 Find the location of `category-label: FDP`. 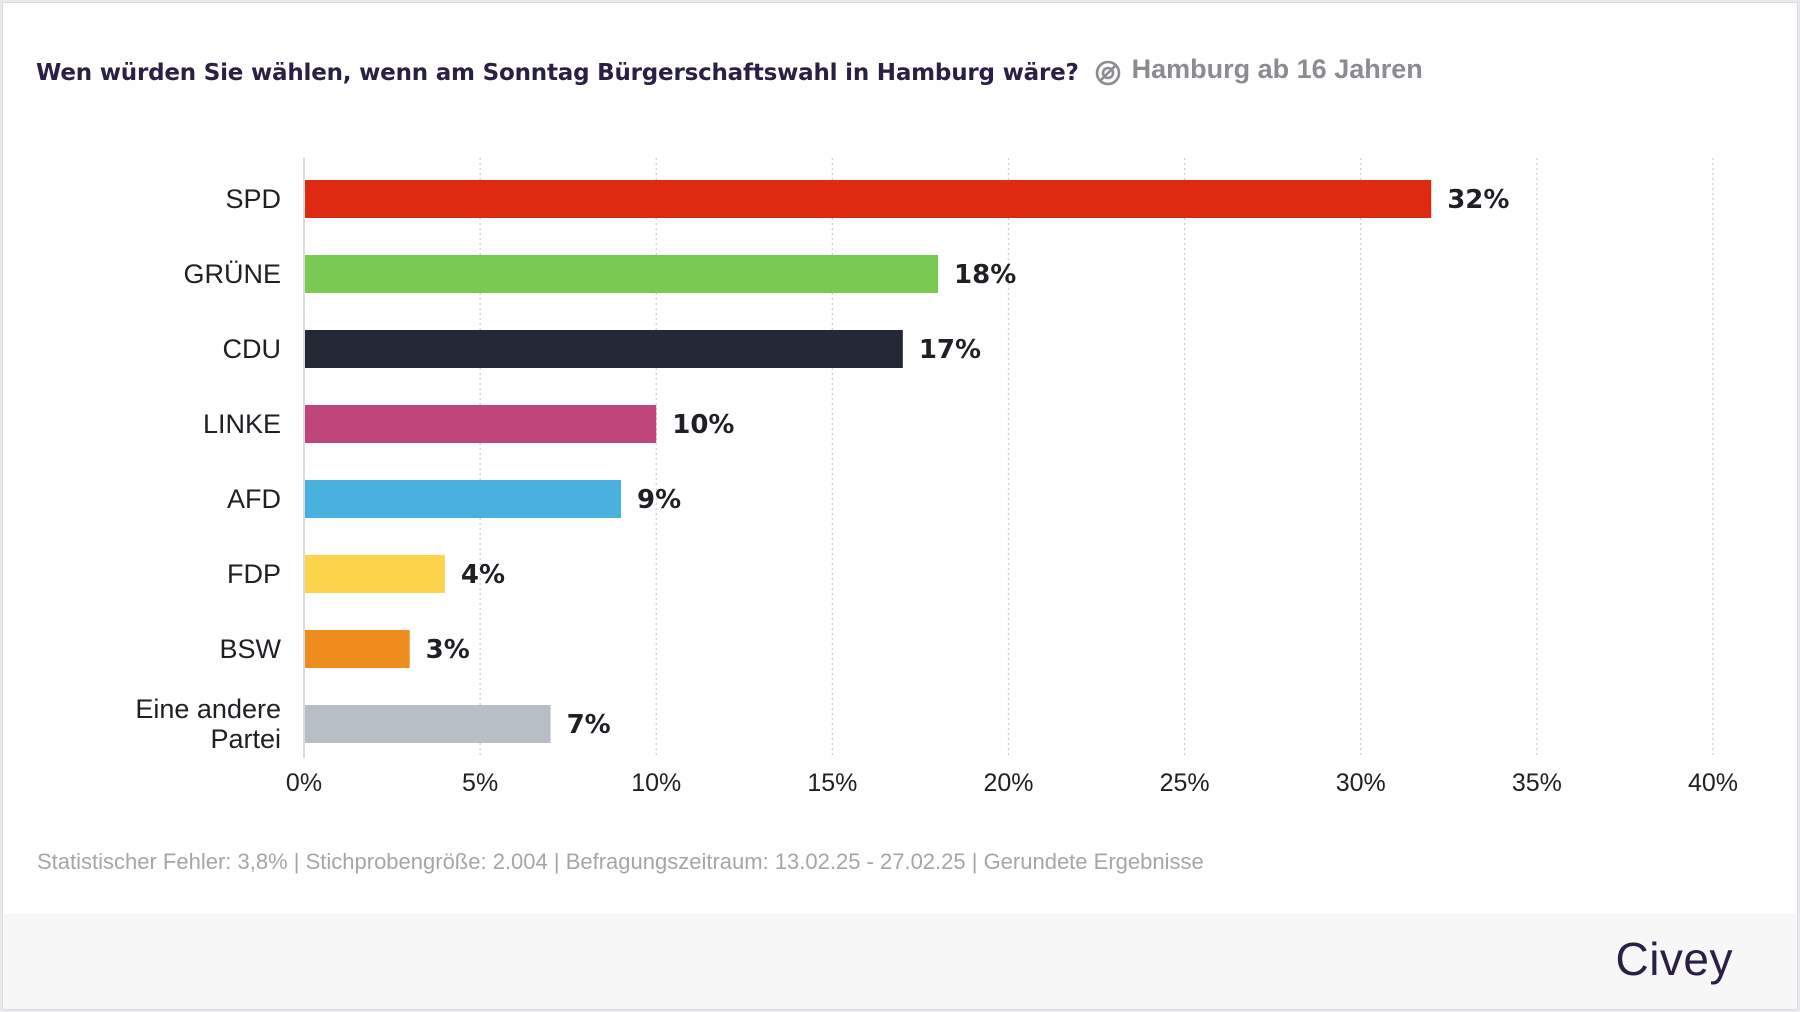

category-label: FDP is located at coordinates (254, 574).